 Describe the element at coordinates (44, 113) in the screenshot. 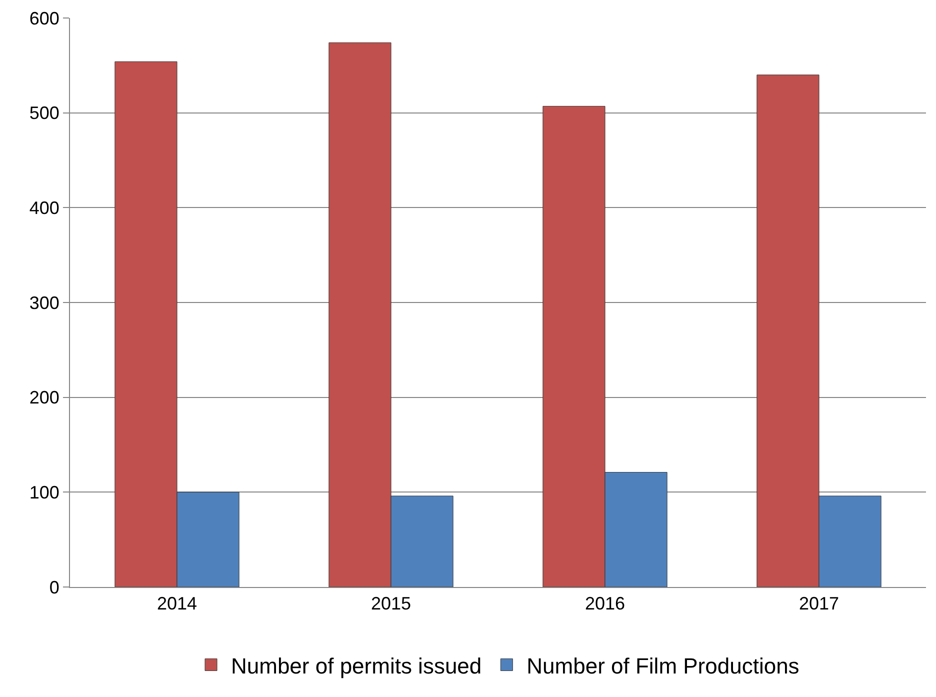

I see `y-tick-label: 500` at that location.